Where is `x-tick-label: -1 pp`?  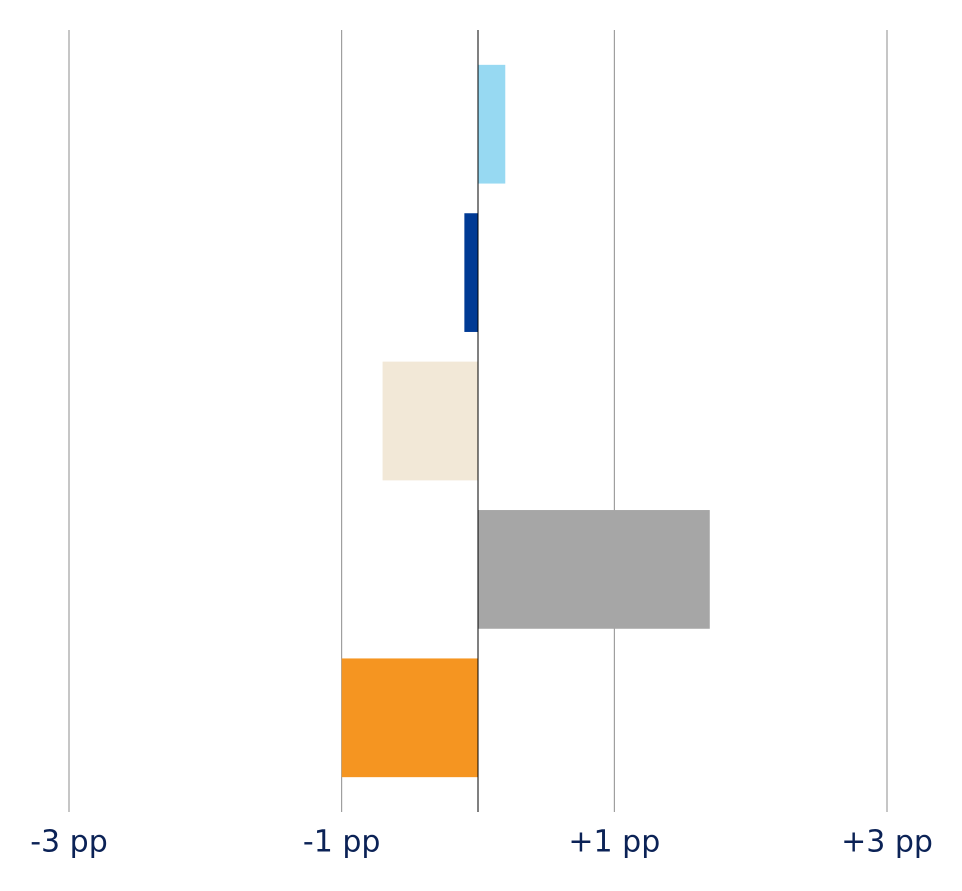
x-tick-label: -1 pp is located at coordinates (342, 842).